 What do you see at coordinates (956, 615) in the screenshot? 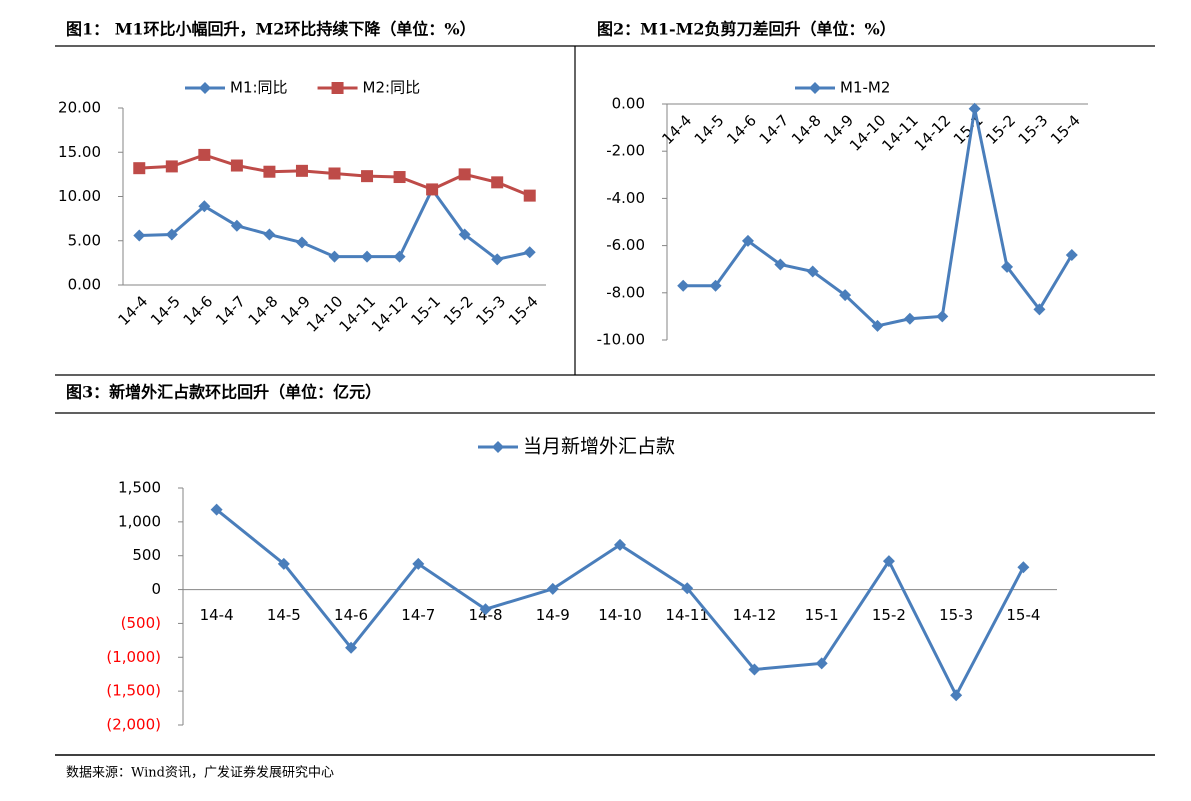
I see `x-tick-label: 15-3` at bounding box center [956, 615].